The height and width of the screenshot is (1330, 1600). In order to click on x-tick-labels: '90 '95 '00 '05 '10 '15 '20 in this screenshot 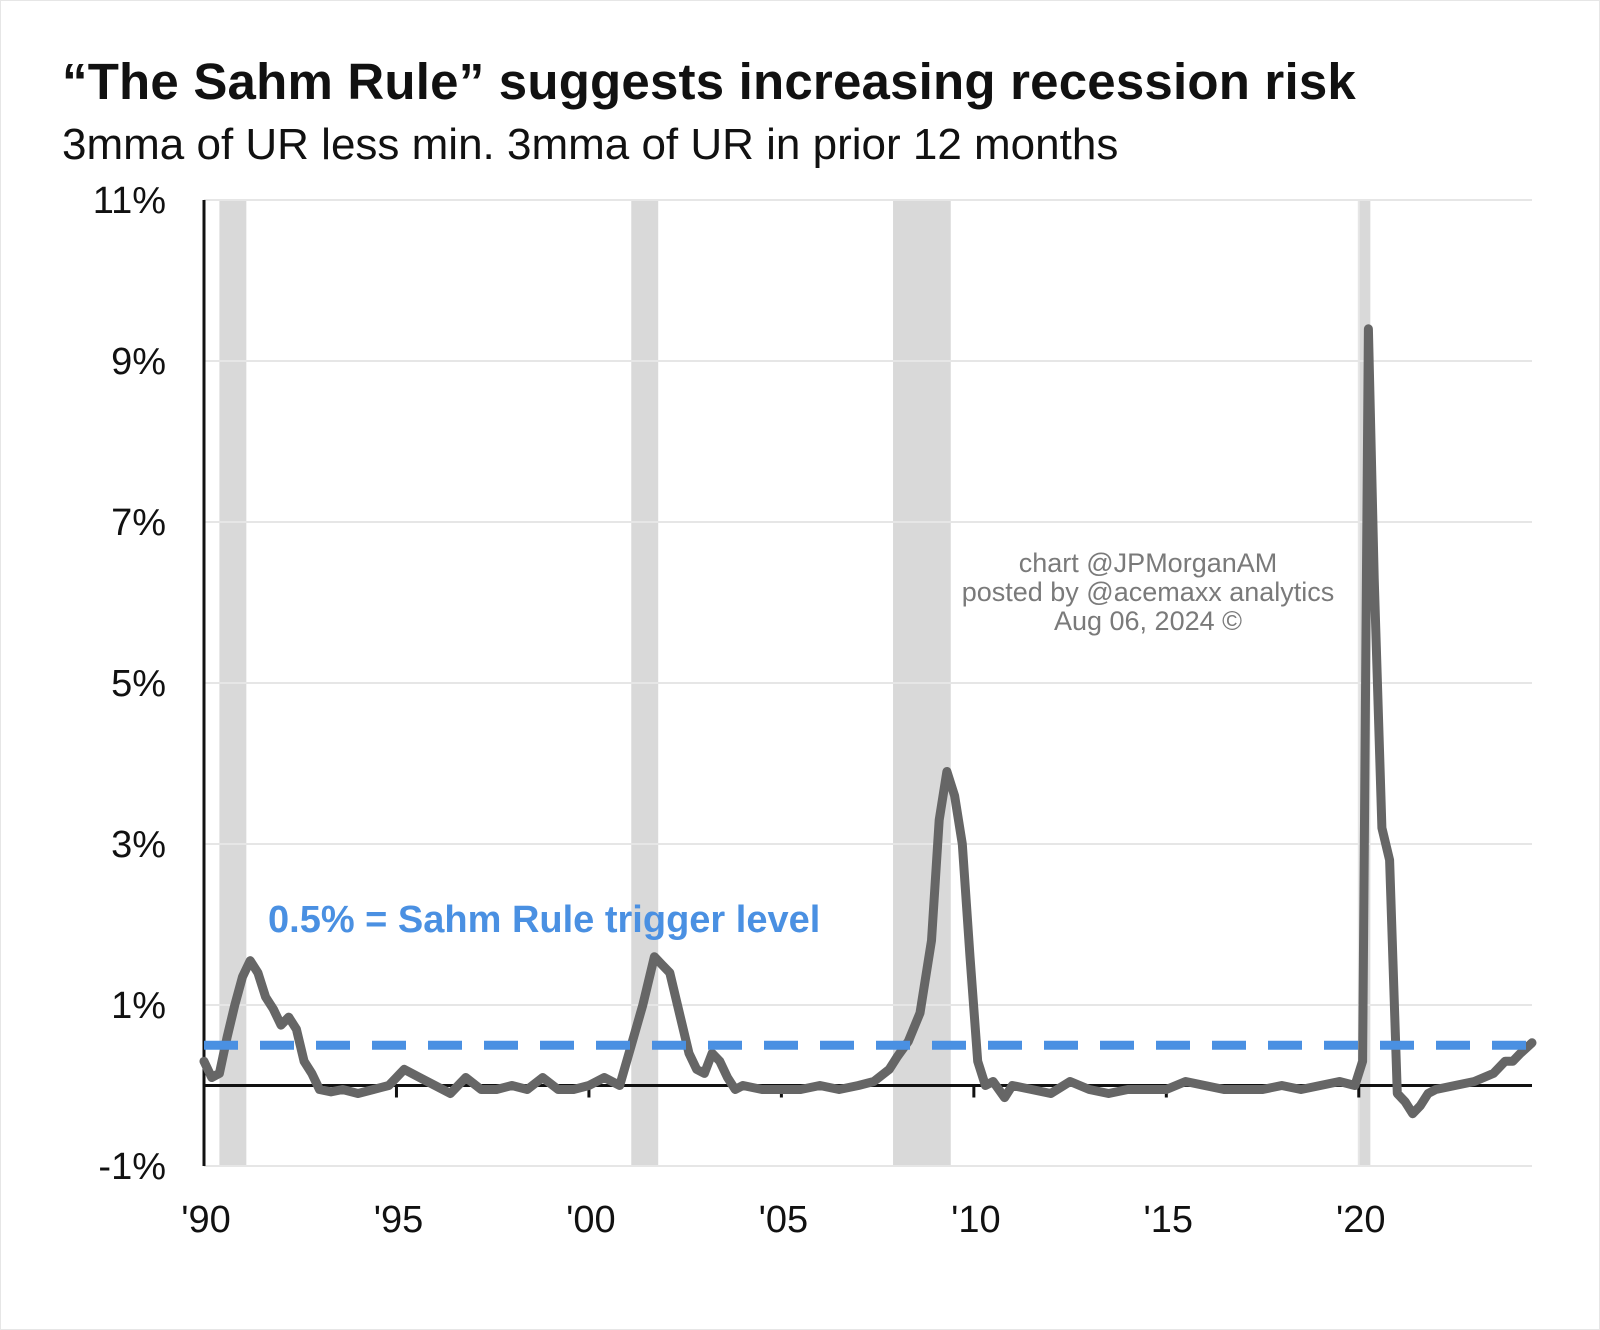, I will do `click(783, 1220)`.